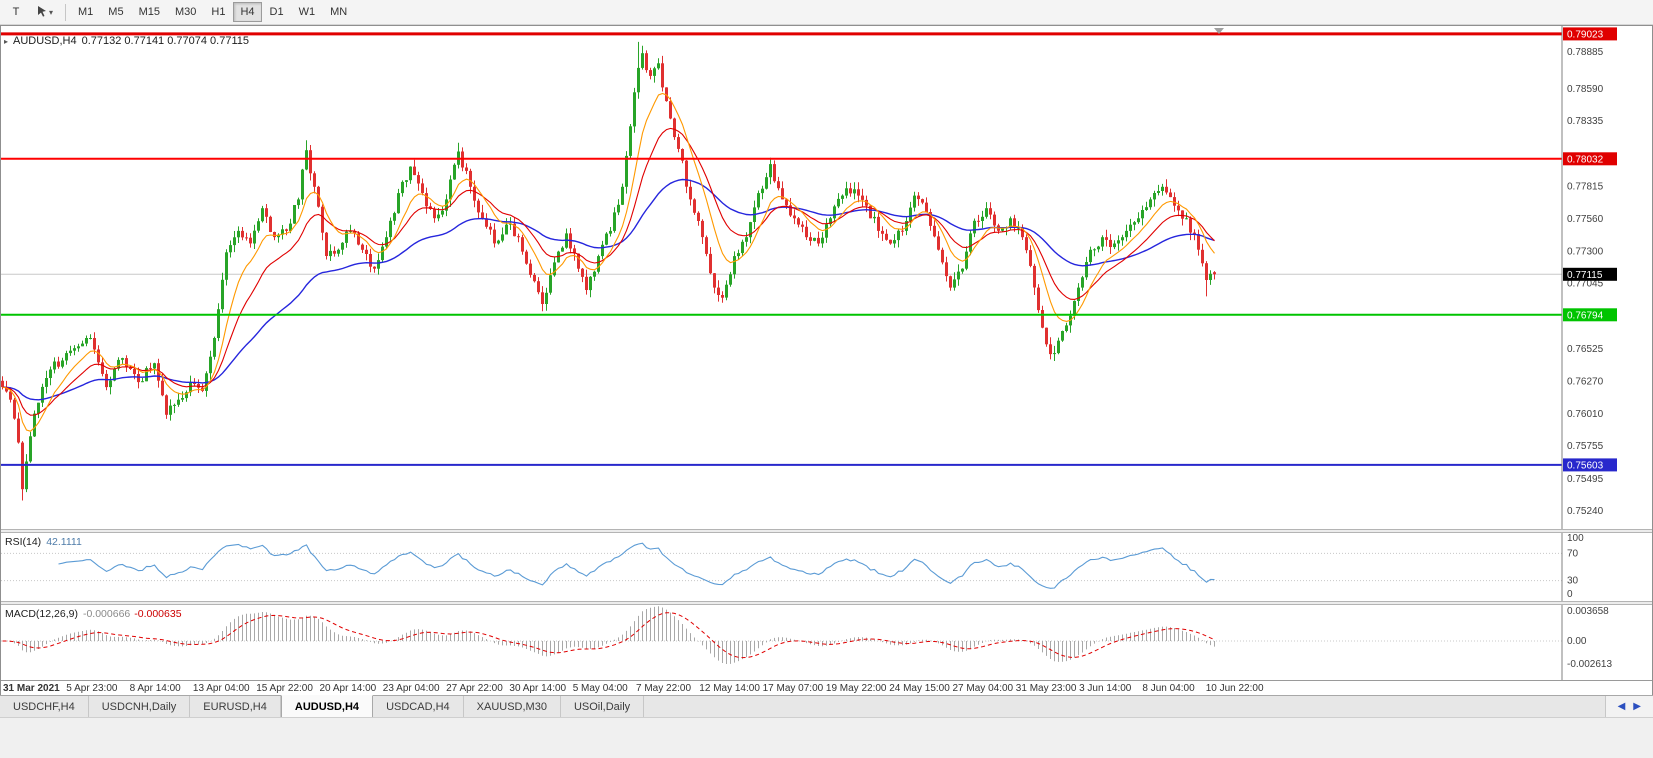  What do you see at coordinates (1585, 275) in the screenshot?
I see `svg-text: 0.77115` at bounding box center [1585, 275].